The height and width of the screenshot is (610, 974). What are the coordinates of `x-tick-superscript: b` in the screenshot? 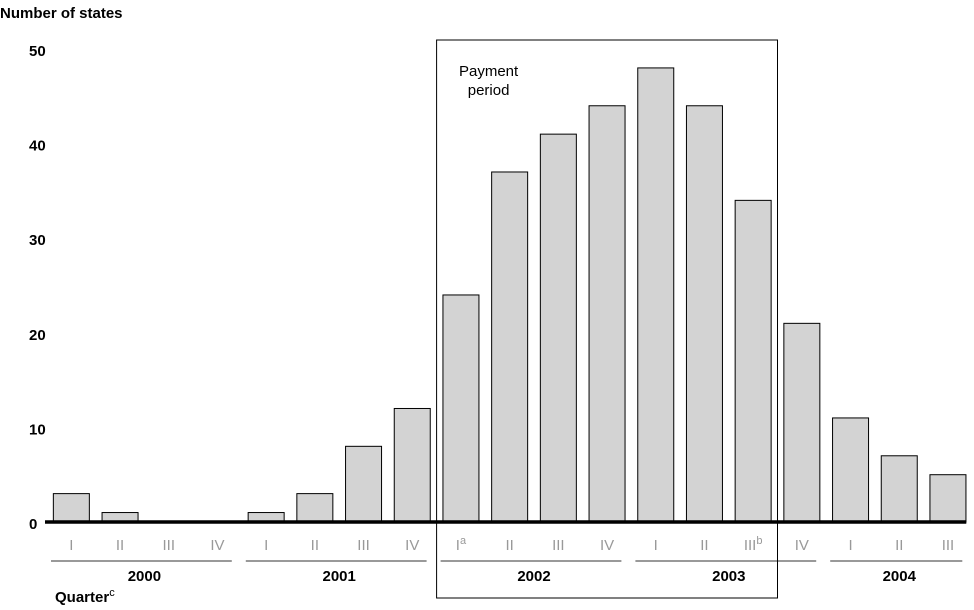 It's located at (759, 541).